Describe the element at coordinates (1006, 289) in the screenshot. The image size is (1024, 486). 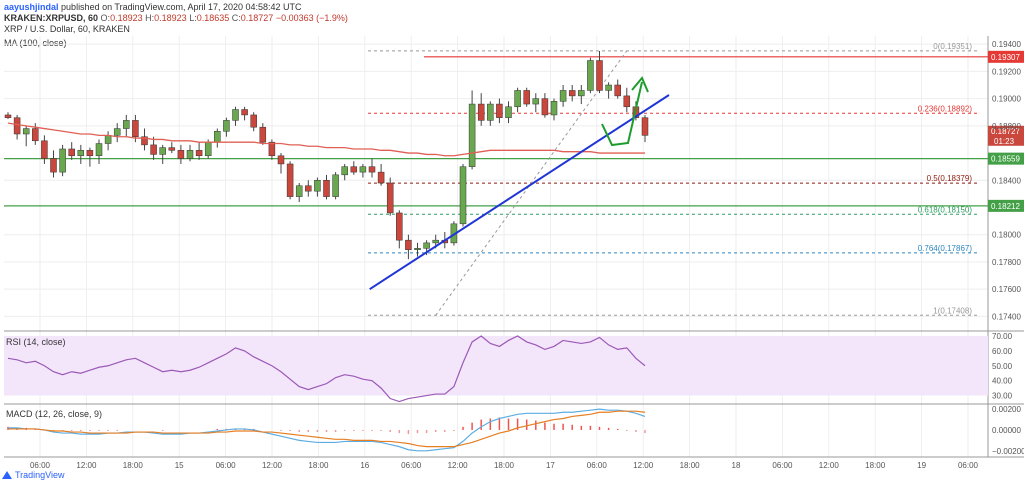
I see `y-tick-label: 0.17600` at that location.